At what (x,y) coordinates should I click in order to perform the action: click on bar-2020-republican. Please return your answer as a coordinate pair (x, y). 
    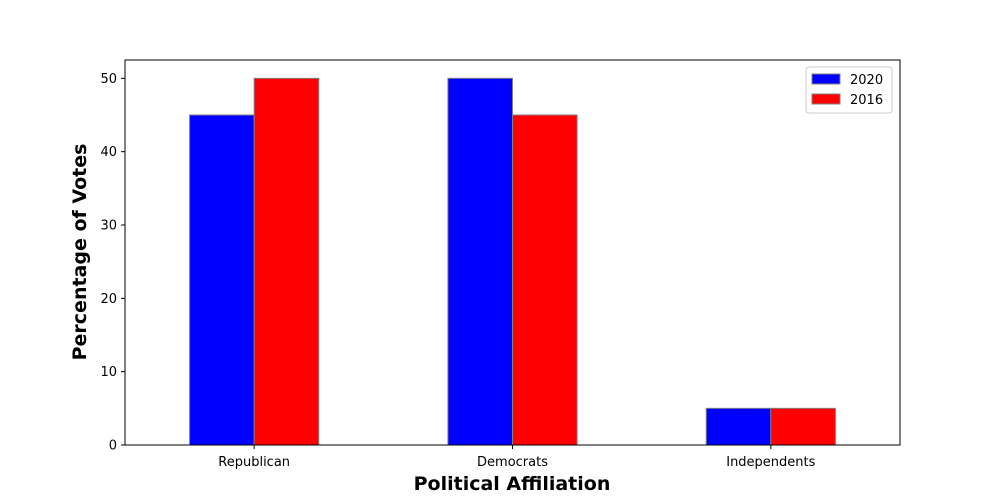
    Looking at the image, I should click on (222, 280).